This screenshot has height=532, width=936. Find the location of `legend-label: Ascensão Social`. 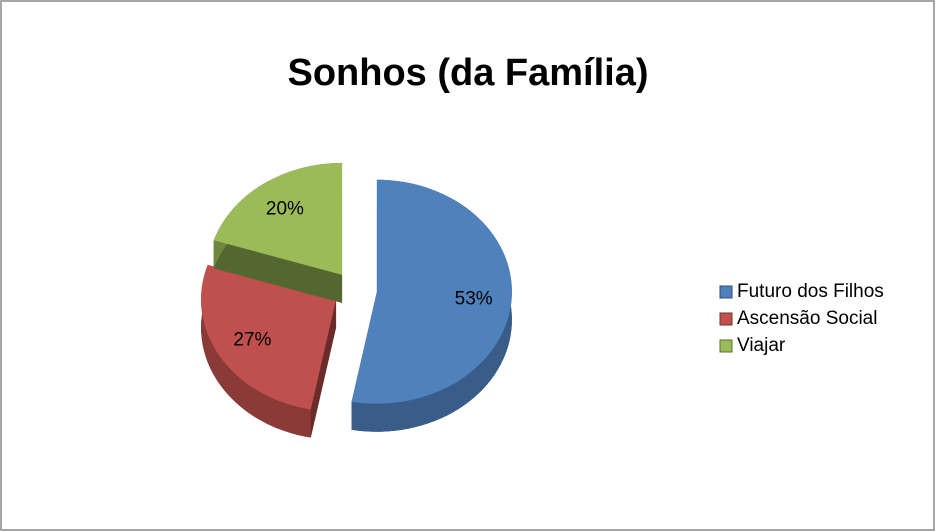

legend-label: Ascensão Social is located at coordinates (807, 318).